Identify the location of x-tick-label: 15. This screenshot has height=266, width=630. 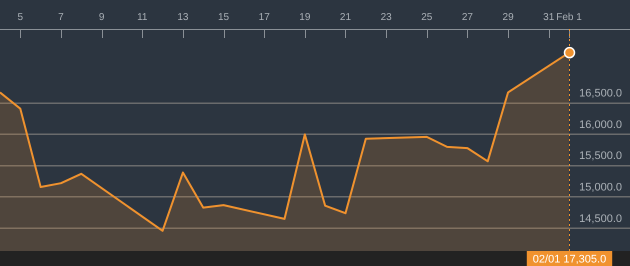
(224, 17).